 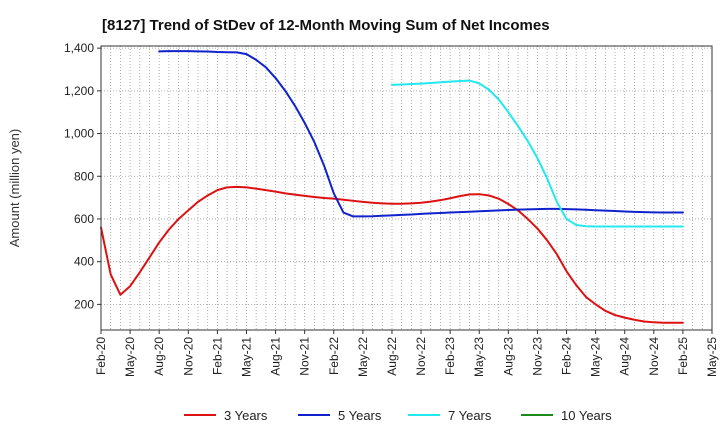 What do you see at coordinates (84, 304) in the screenshot?
I see `y-tick-label: 200` at bounding box center [84, 304].